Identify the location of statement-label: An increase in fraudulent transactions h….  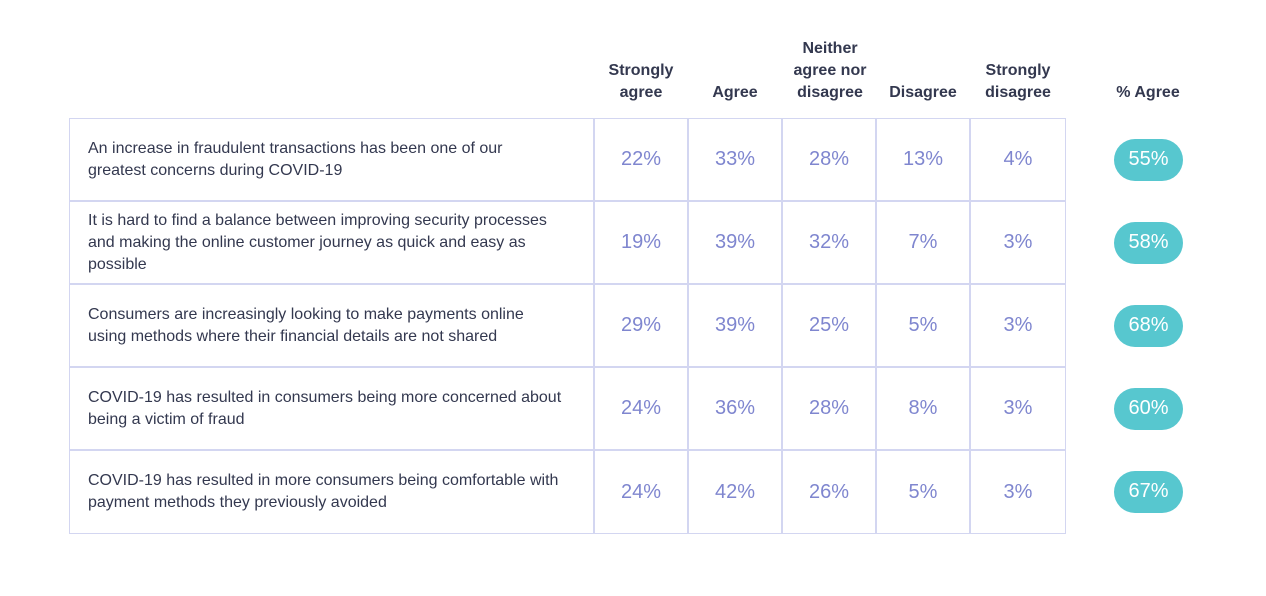
(332, 159).